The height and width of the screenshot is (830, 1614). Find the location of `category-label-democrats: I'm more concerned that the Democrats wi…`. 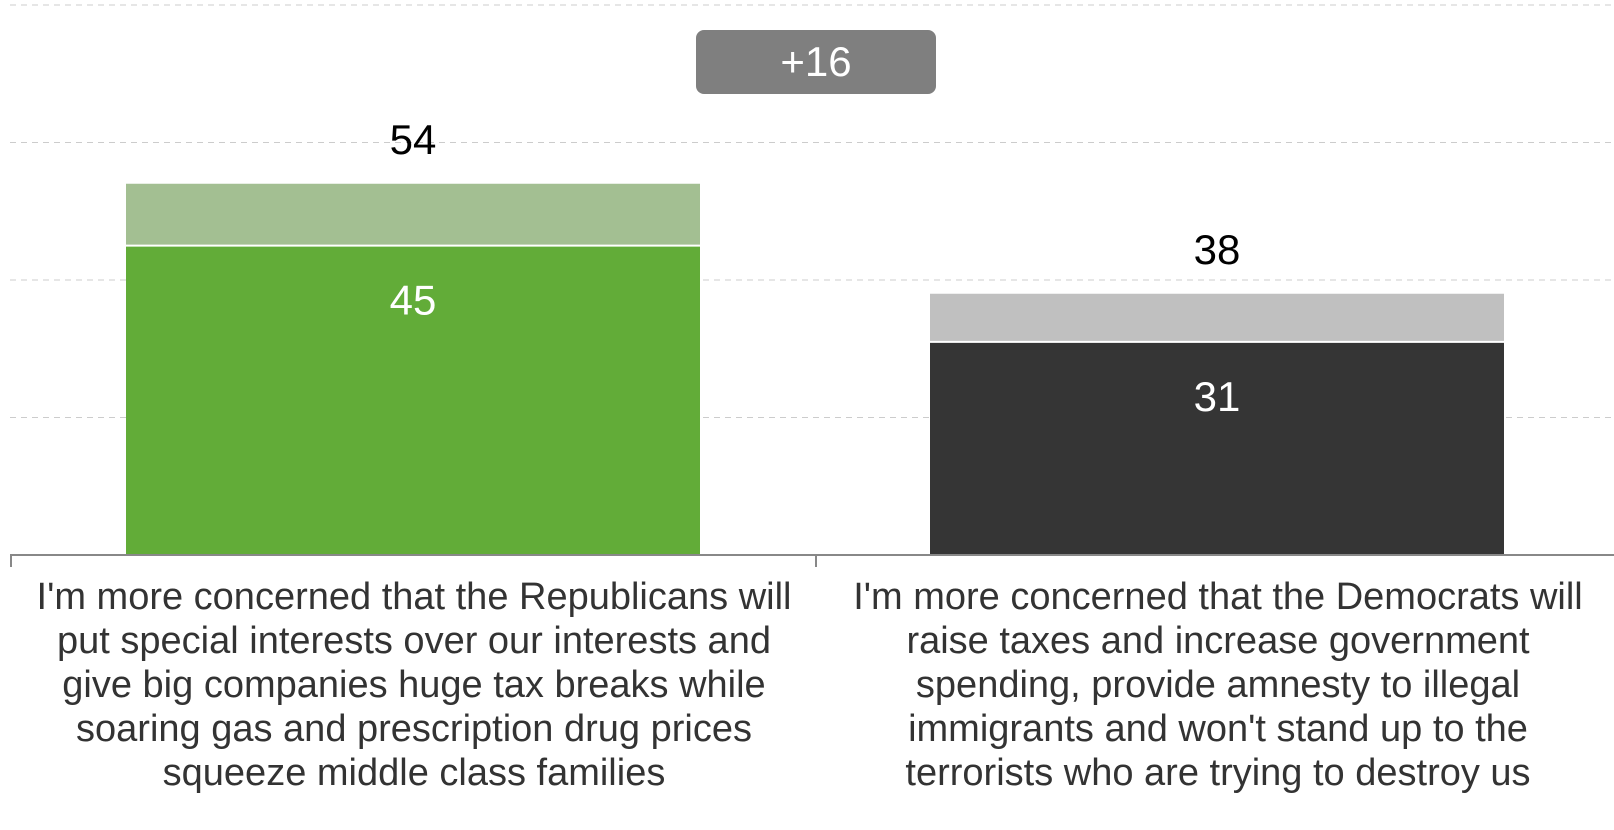

category-label-democrats: I'm more concerned that the Democrats wi… is located at coordinates (1216, 685).